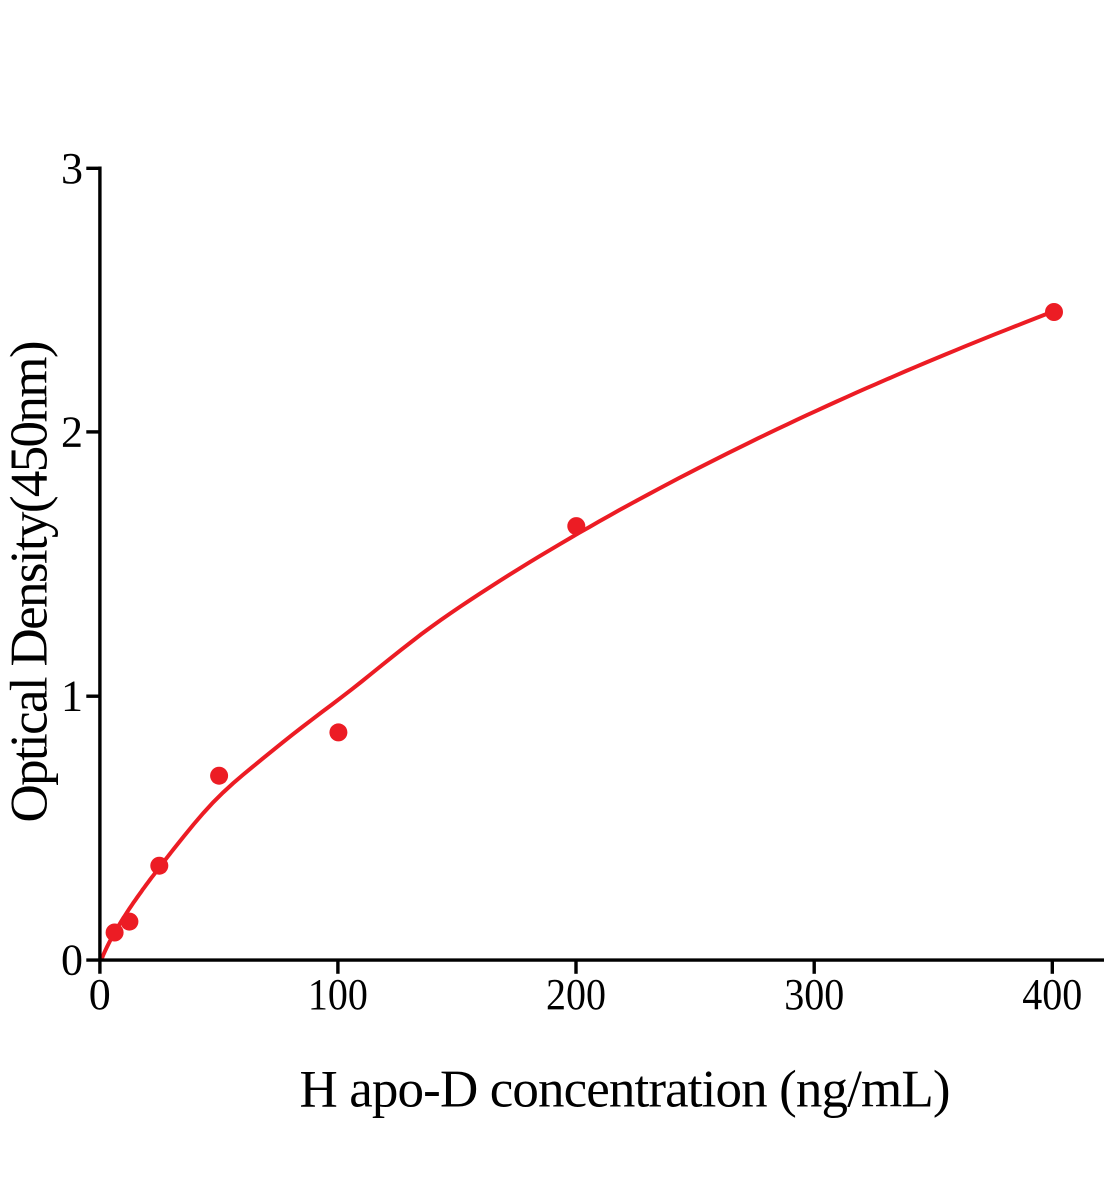 This screenshot has height=1200, width=1104. What do you see at coordinates (72, 168) in the screenshot?
I see `svg-text: 3` at bounding box center [72, 168].